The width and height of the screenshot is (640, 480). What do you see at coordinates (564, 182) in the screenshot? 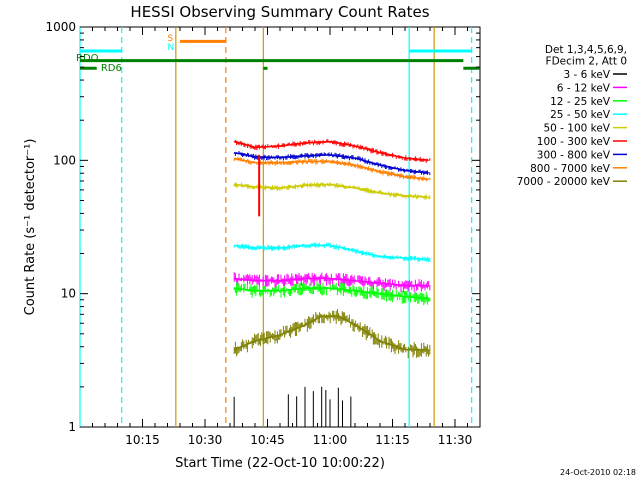
I see `legend-entry-label: 7000 - 20000 keV` at bounding box center [564, 182].